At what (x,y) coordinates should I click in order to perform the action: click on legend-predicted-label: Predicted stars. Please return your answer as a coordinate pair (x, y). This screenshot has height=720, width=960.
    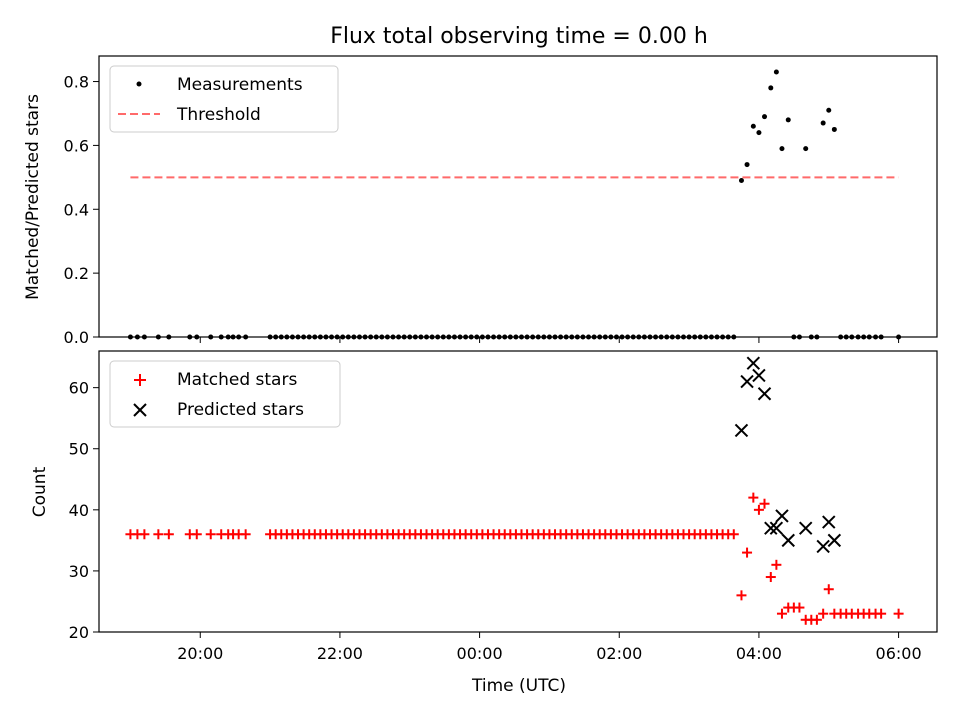
    Looking at the image, I should click on (240, 410).